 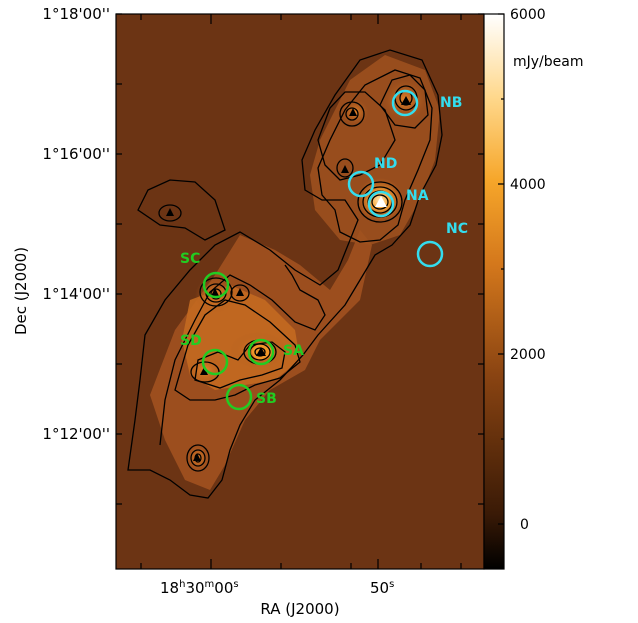 What do you see at coordinates (191, 341) in the screenshot?
I see `source-label-sd: SD` at bounding box center [191, 341].